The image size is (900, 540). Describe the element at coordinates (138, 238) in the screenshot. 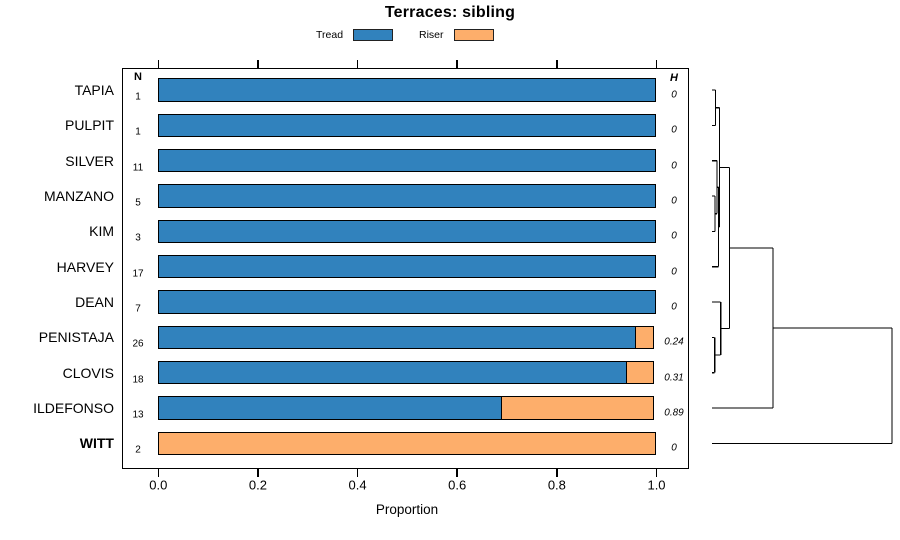

I see `n-value: 3` at that location.